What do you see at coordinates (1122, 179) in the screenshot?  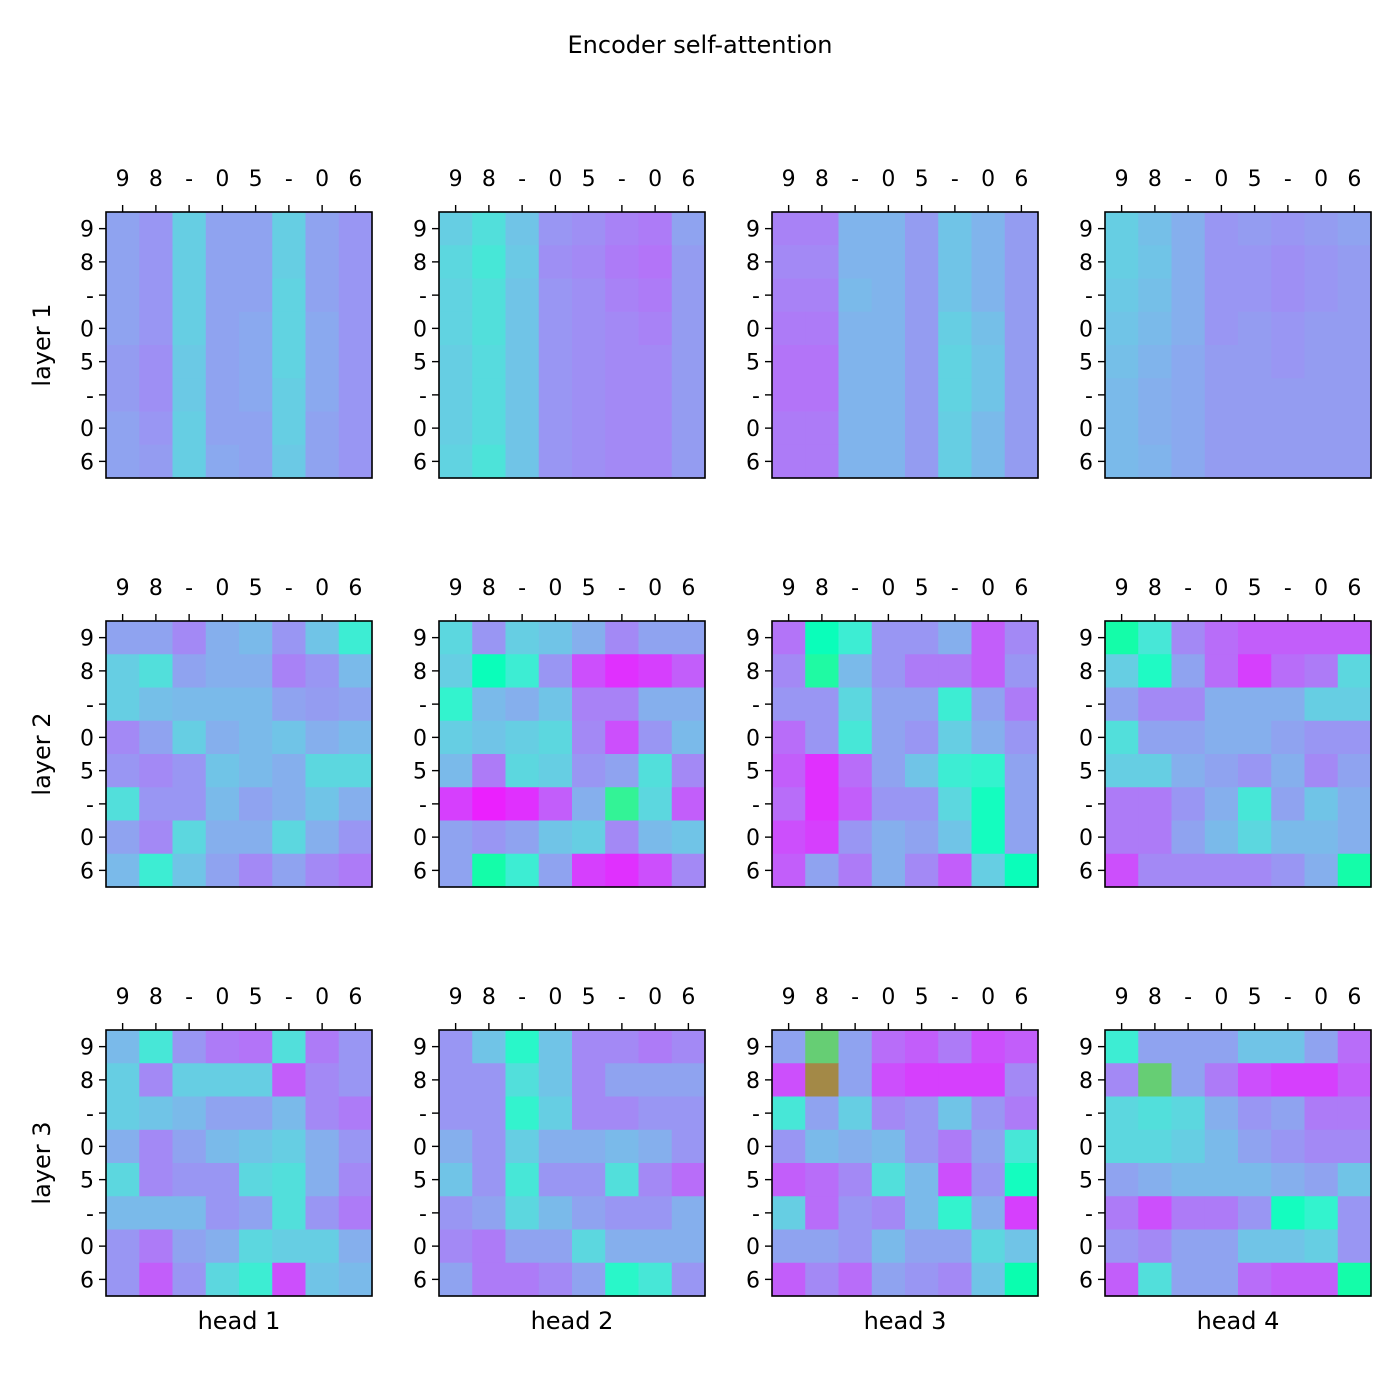 I see `top-tick-label: 9` at bounding box center [1122, 179].